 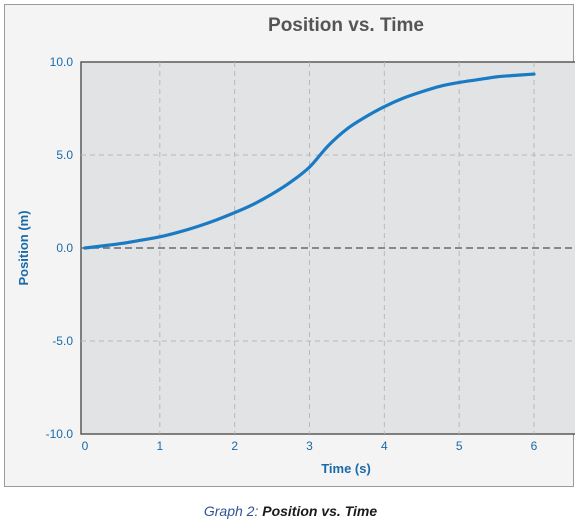 I want to click on y-tick-label: 10.0, so click(x=62, y=62).